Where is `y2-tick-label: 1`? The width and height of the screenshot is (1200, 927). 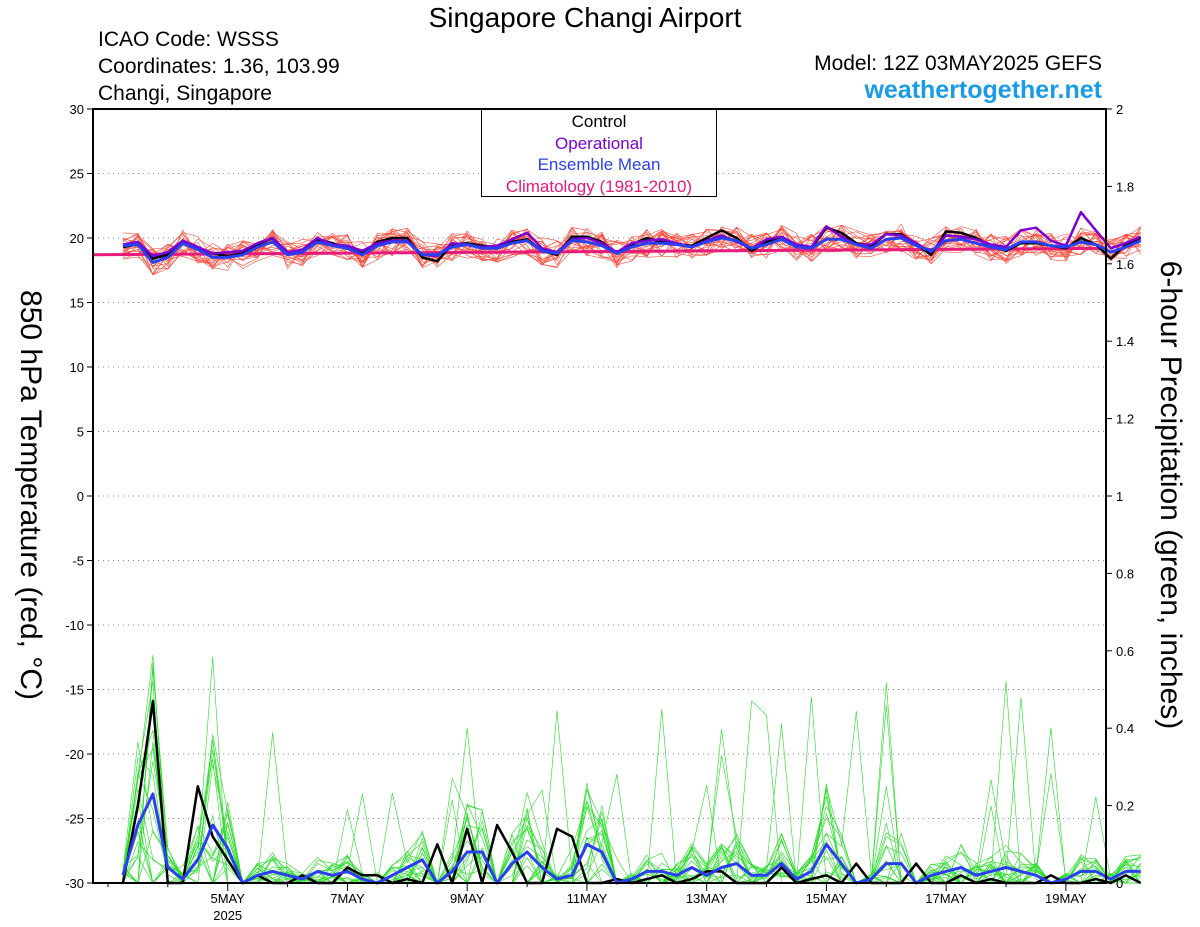
y2-tick-label: 1 is located at coordinates (1119, 496).